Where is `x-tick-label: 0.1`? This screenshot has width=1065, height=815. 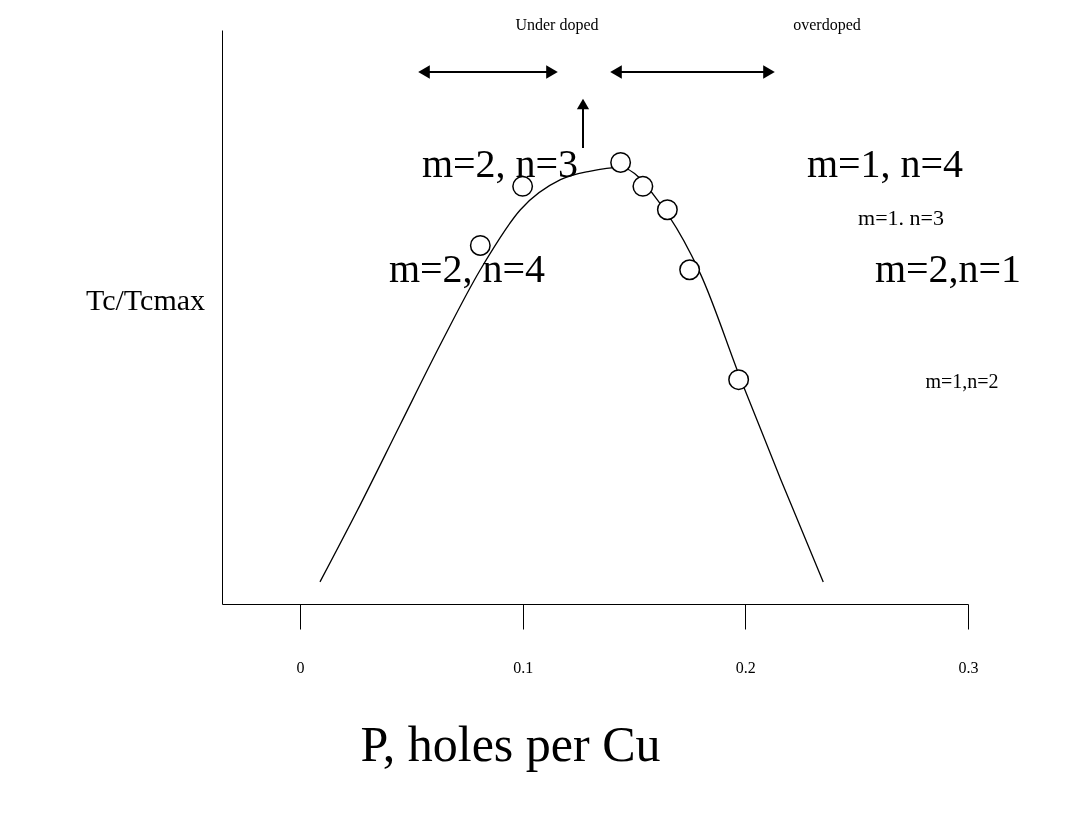
x-tick-label: 0.1 is located at coordinates (523, 667).